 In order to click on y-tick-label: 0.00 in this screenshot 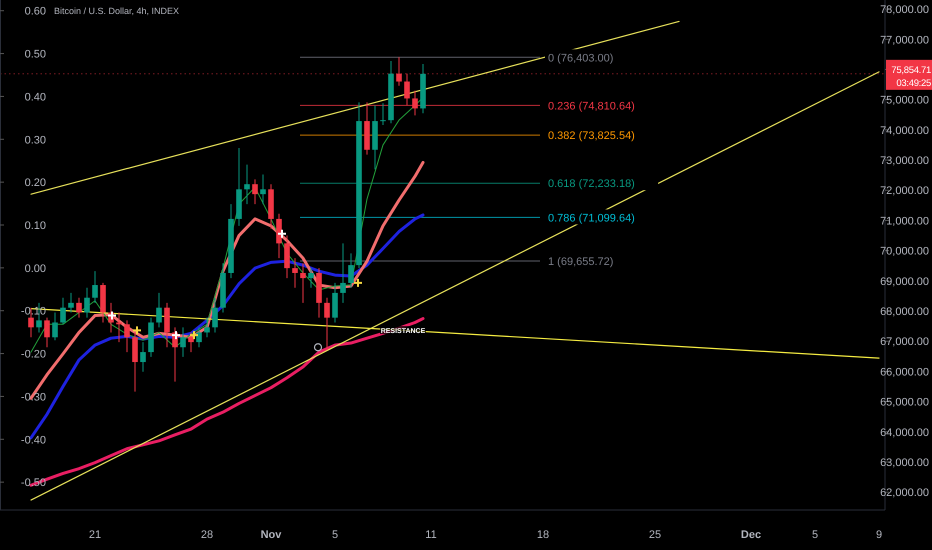, I will do `click(35, 268)`.